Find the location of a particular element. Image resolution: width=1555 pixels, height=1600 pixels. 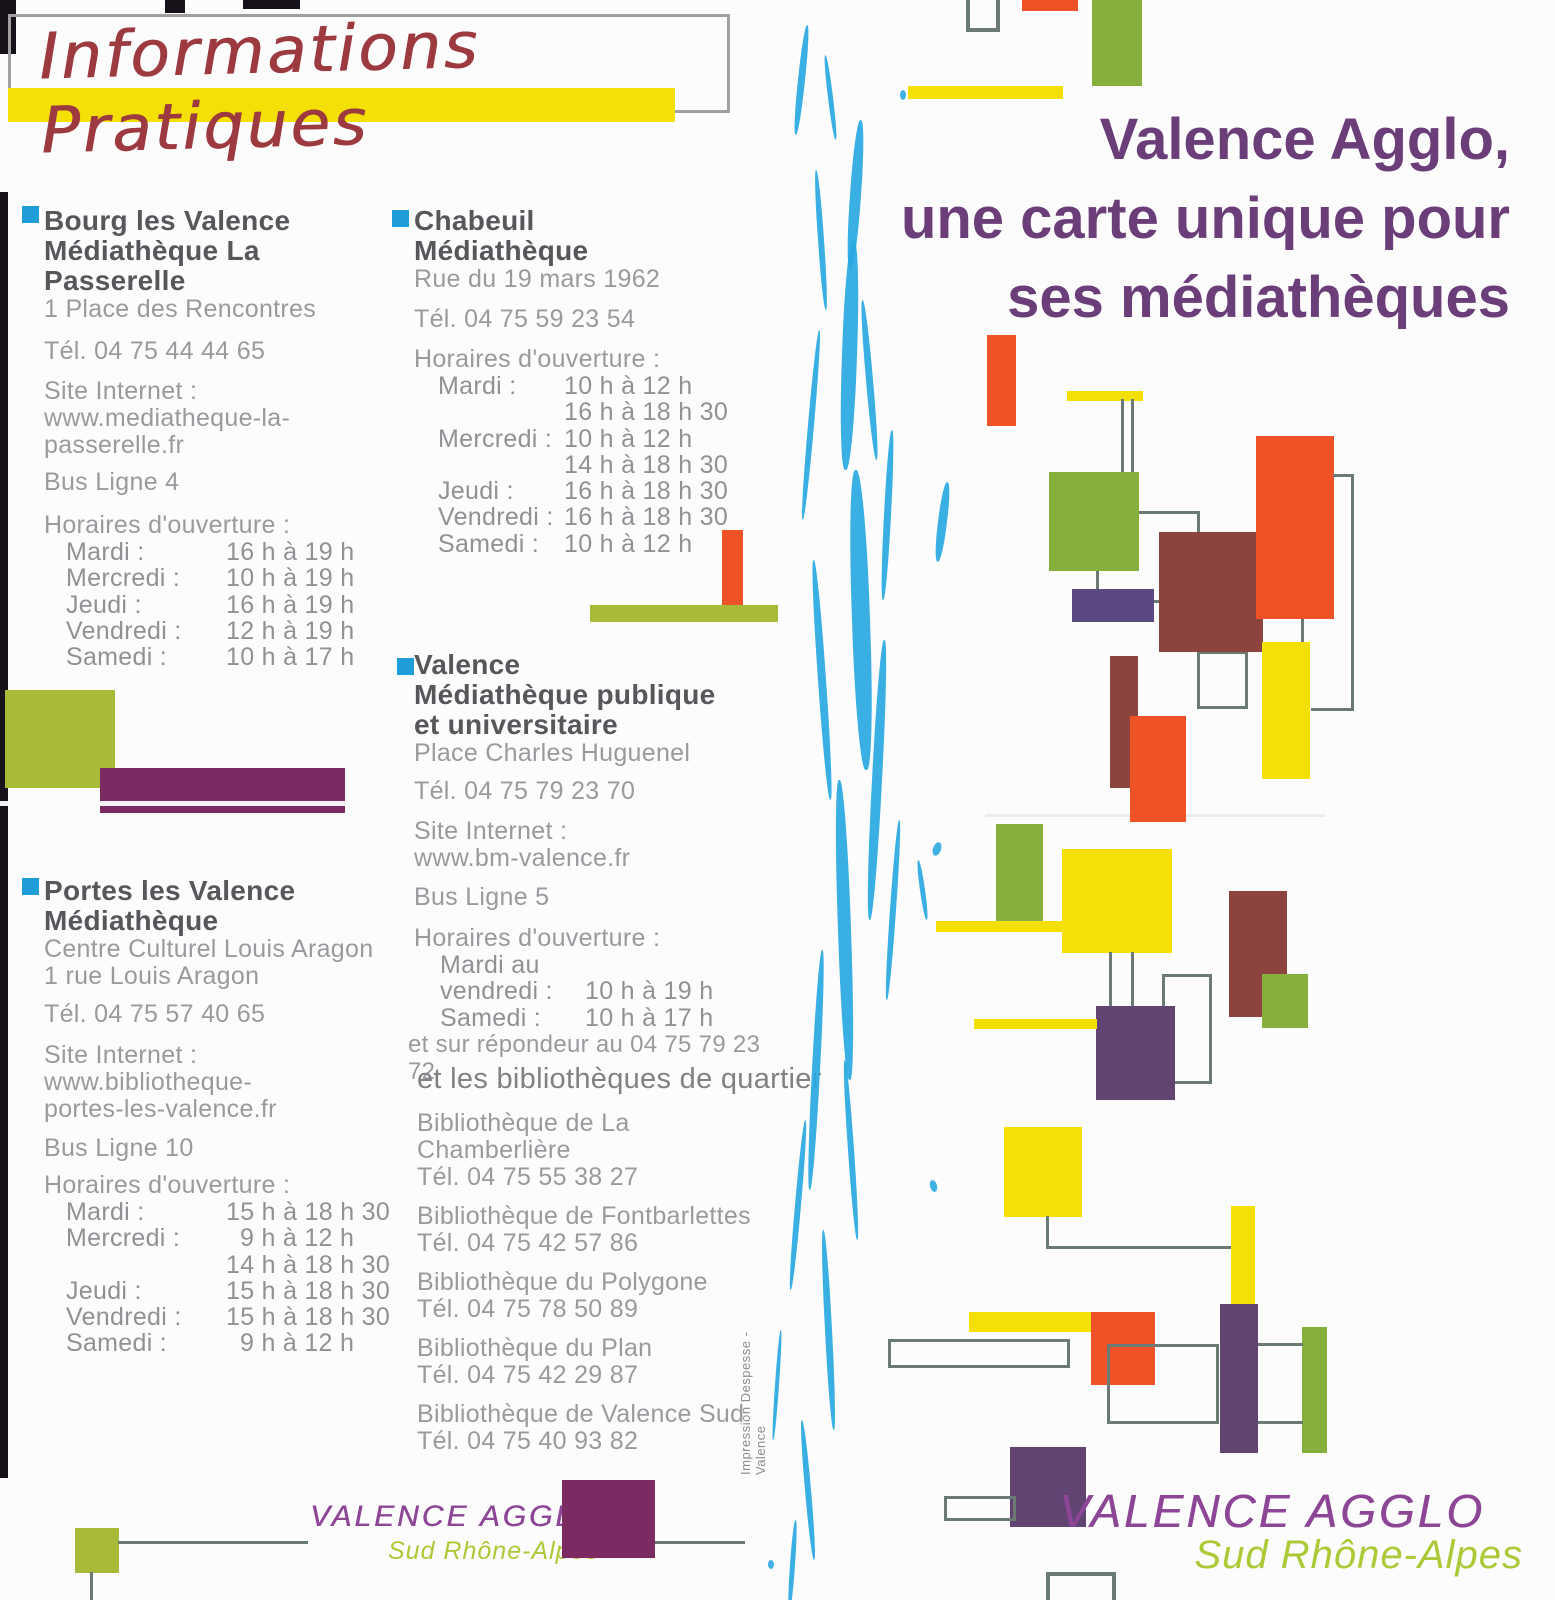

hours-row: Samedi :9 h à 12 h is located at coordinates (210, 1343).